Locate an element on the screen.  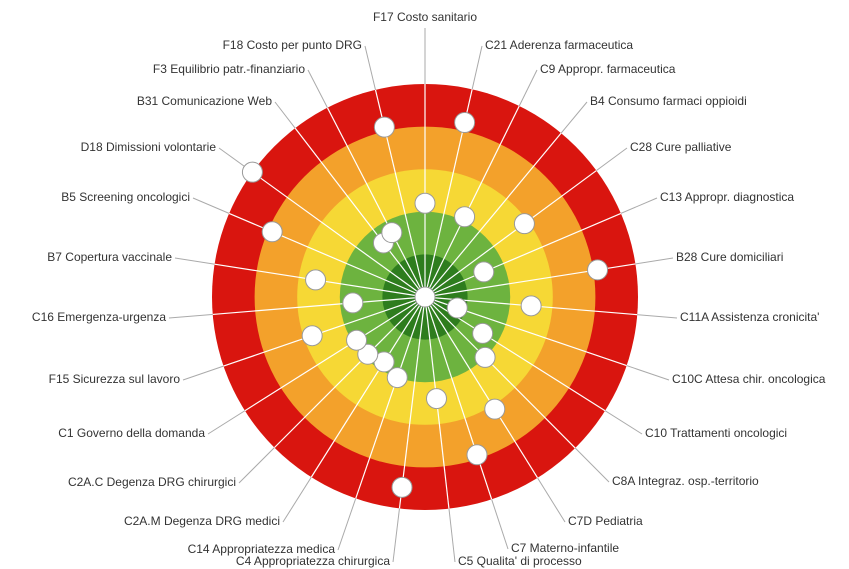
indicator-label: F18 Costo per punto DRG is located at coordinates (292, 45).